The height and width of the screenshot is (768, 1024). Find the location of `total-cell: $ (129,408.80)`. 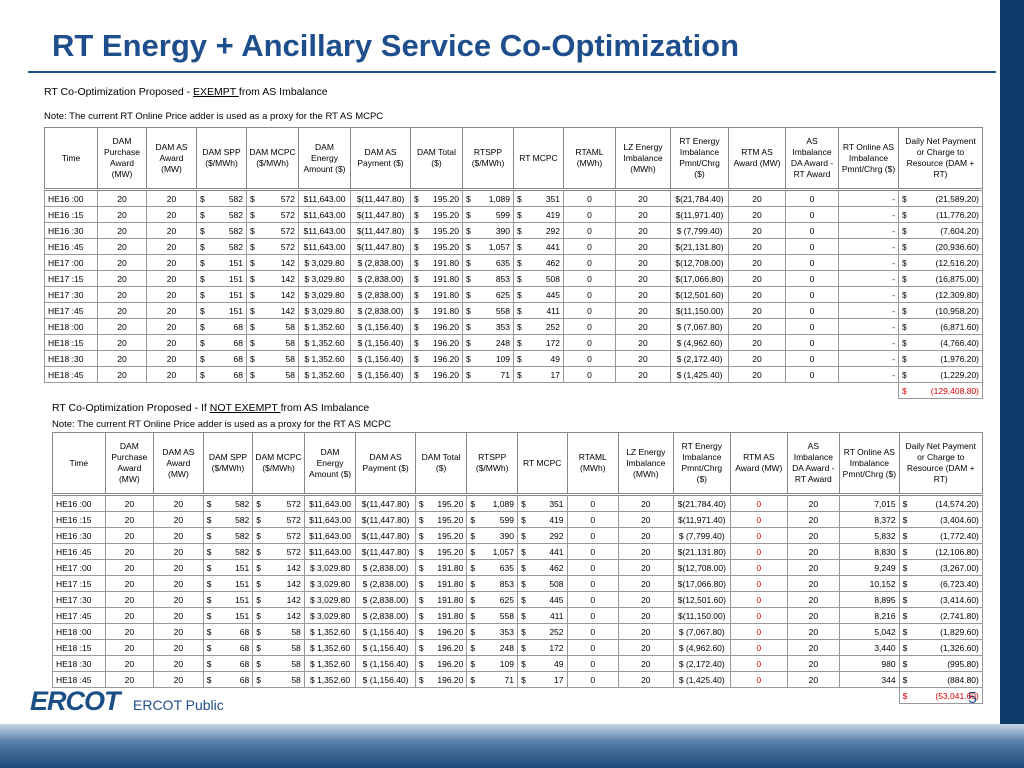

total-cell: $ (129,408.80) is located at coordinates (940, 390).